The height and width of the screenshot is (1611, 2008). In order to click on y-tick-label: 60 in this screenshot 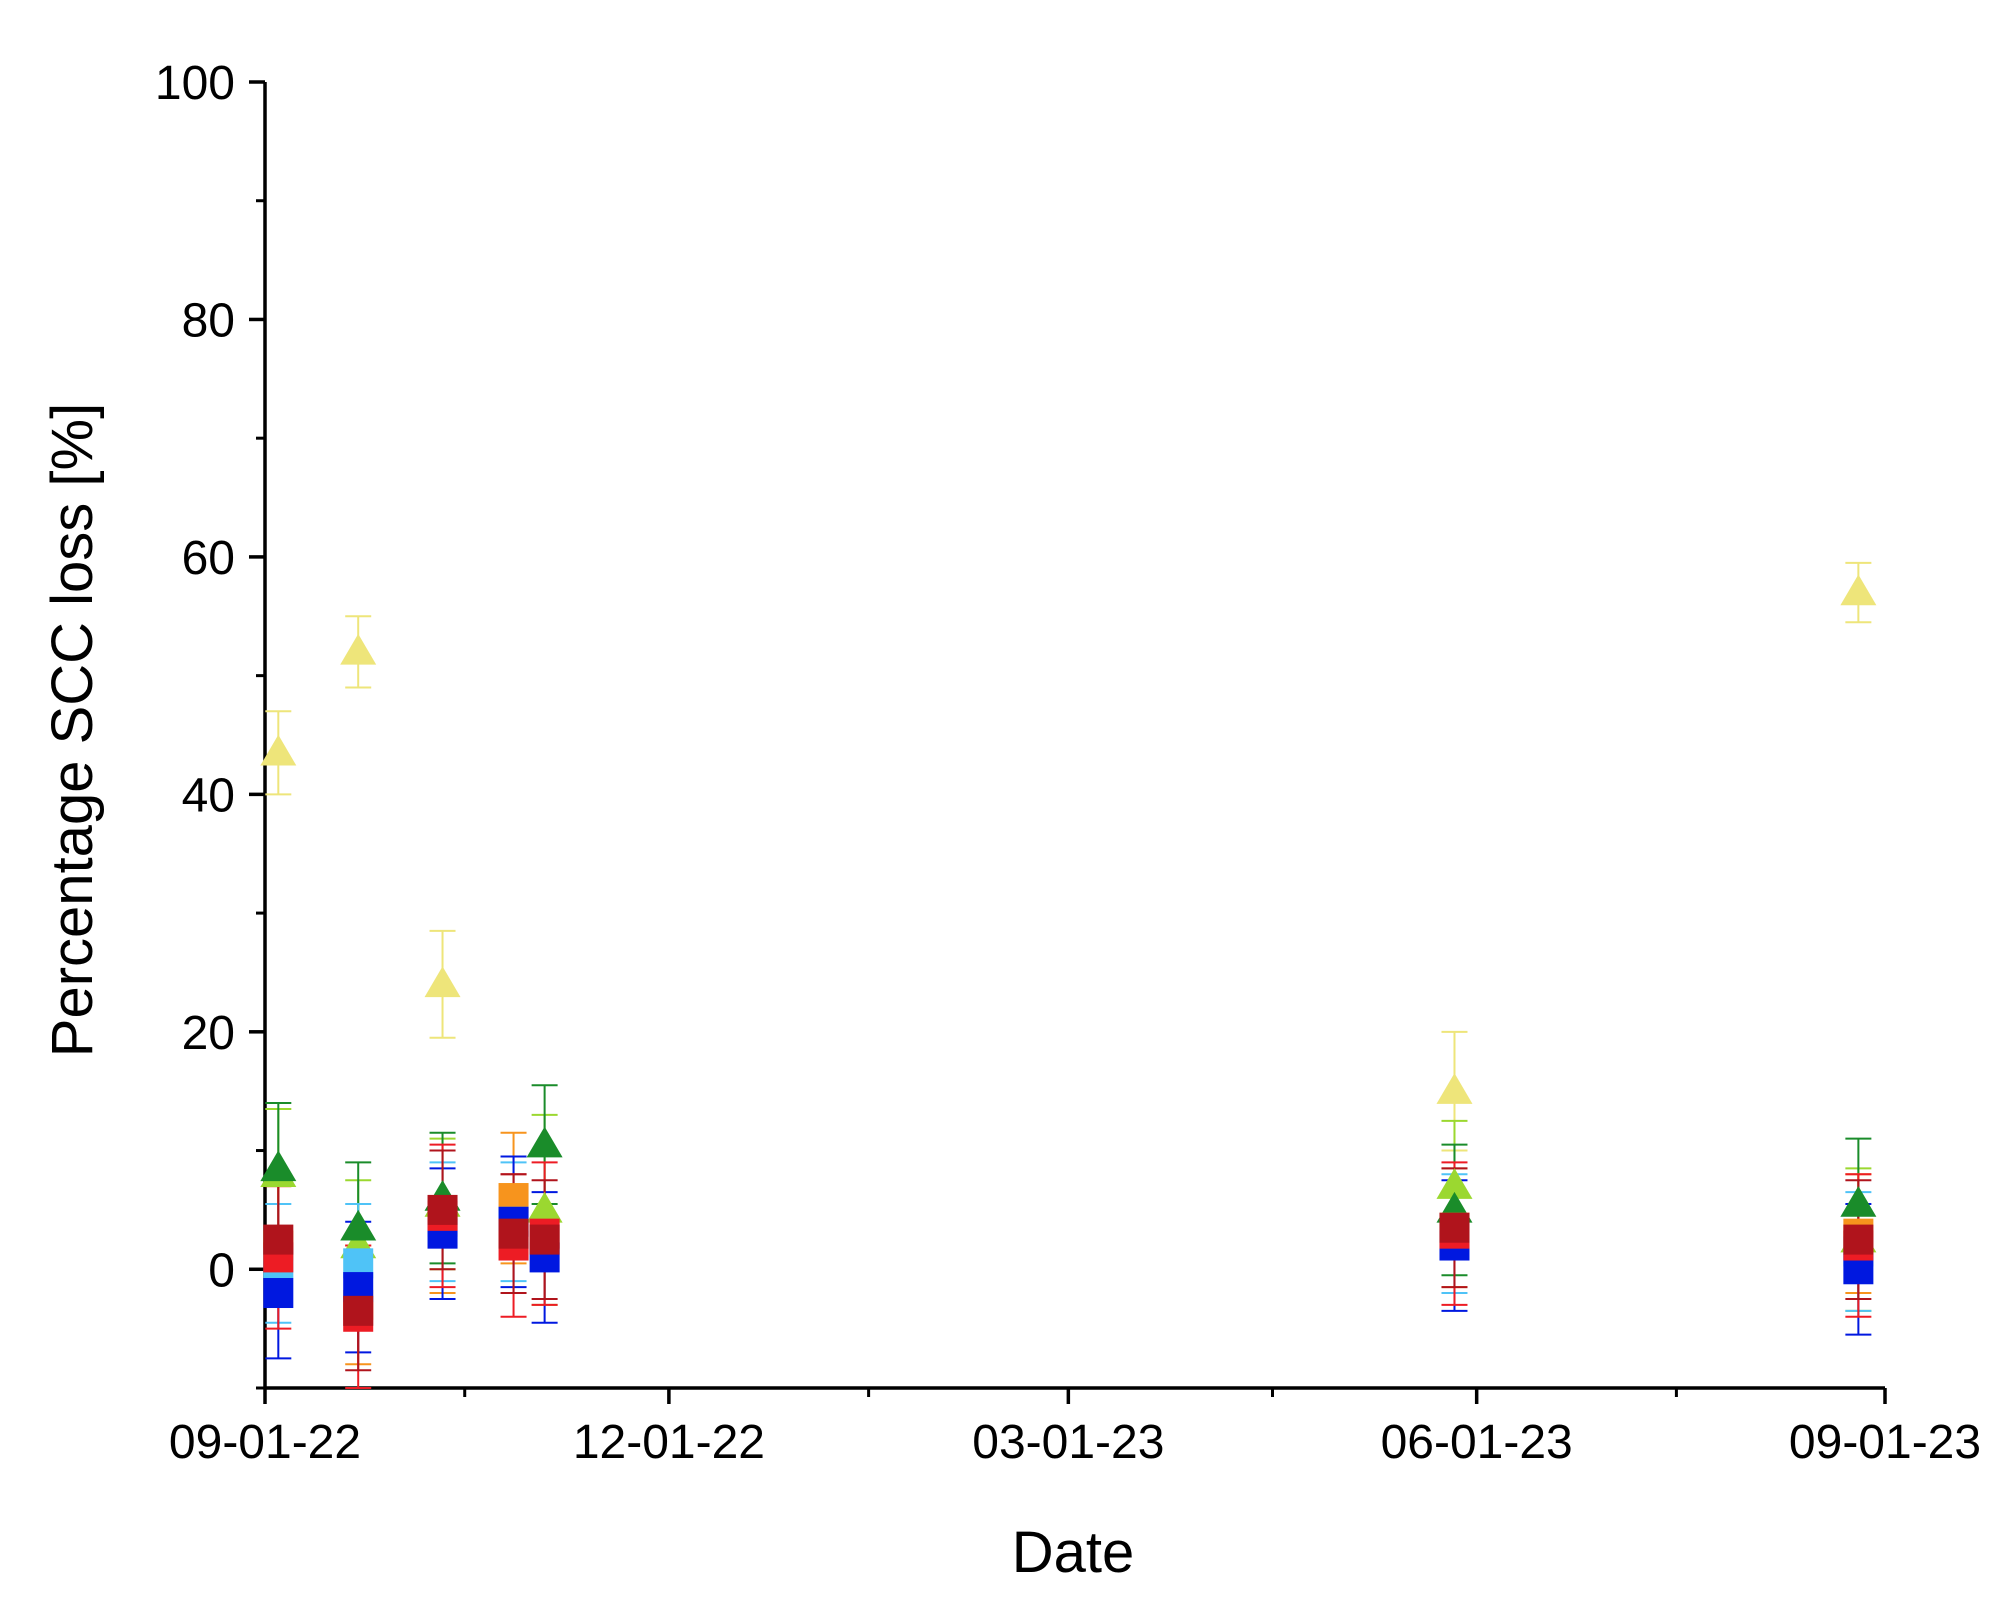, I will do `click(208, 558)`.